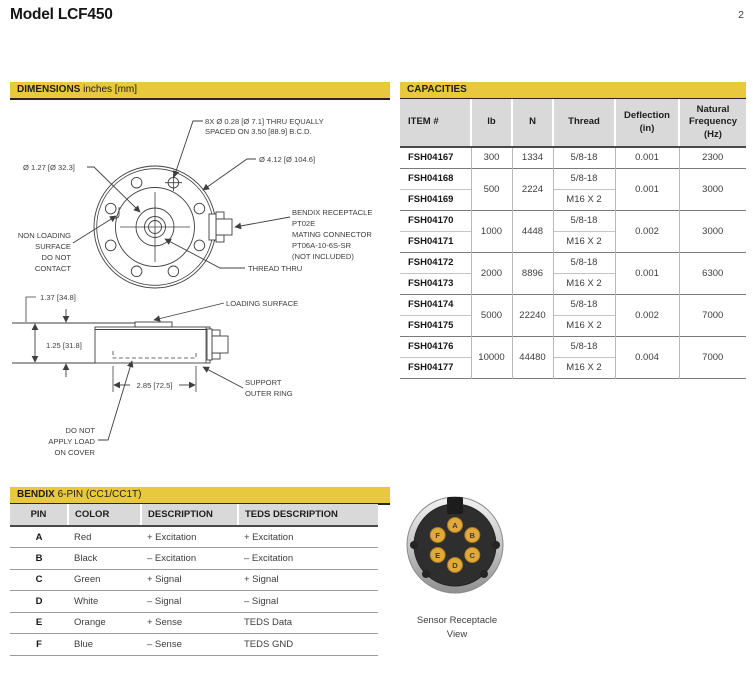 Image resolution: width=753 pixels, height=692 pixels. Describe the element at coordinates (153, 324) in the screenshot. I see `loading-surface-boss` at that location.